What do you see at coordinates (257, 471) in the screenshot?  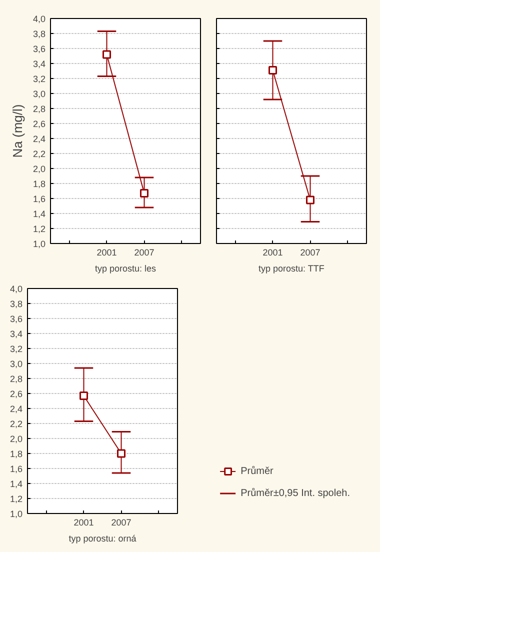 I see `legend-label: Průměr` at bounding box center [257, 471].